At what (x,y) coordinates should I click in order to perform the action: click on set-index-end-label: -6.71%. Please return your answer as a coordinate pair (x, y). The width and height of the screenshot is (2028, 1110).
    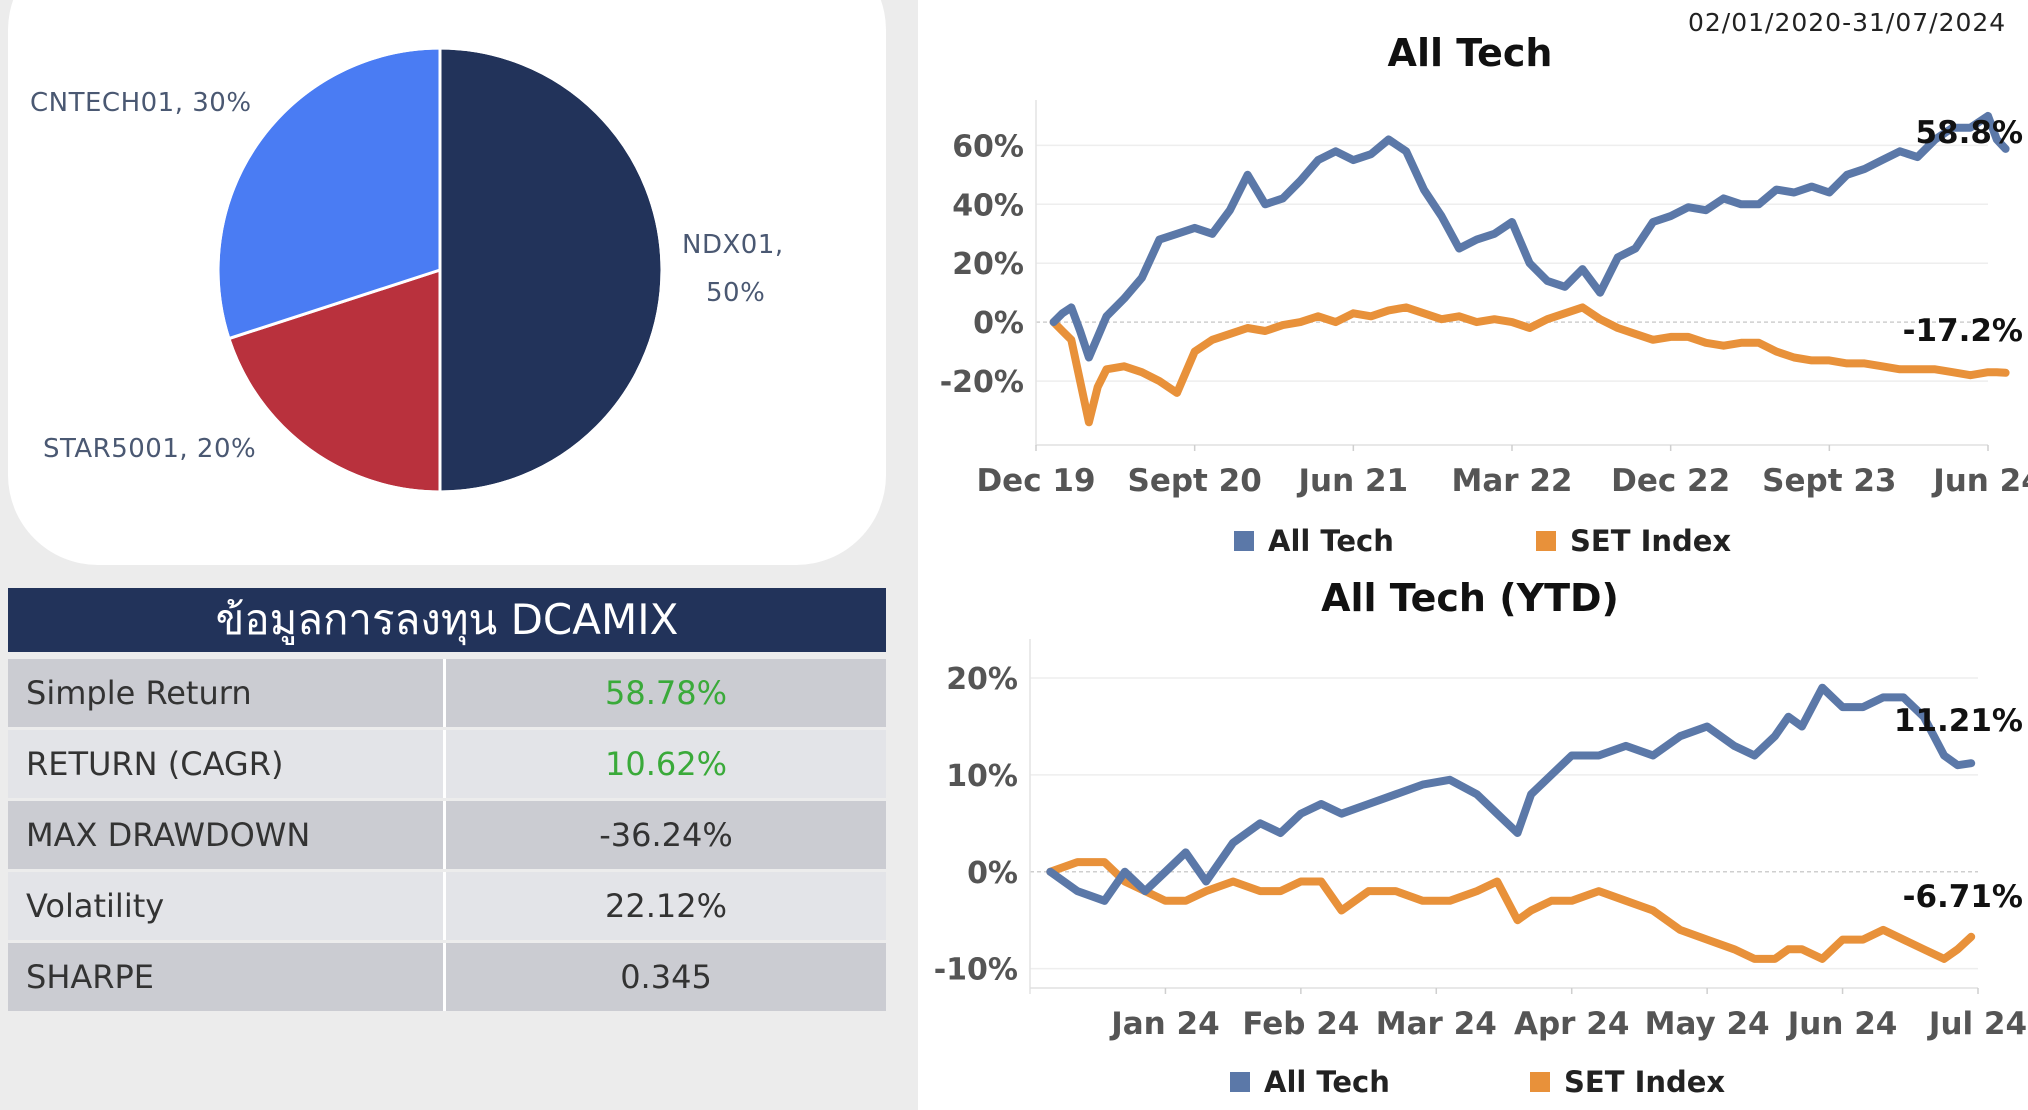
    Looking at the image, I should click on (1963, 897).